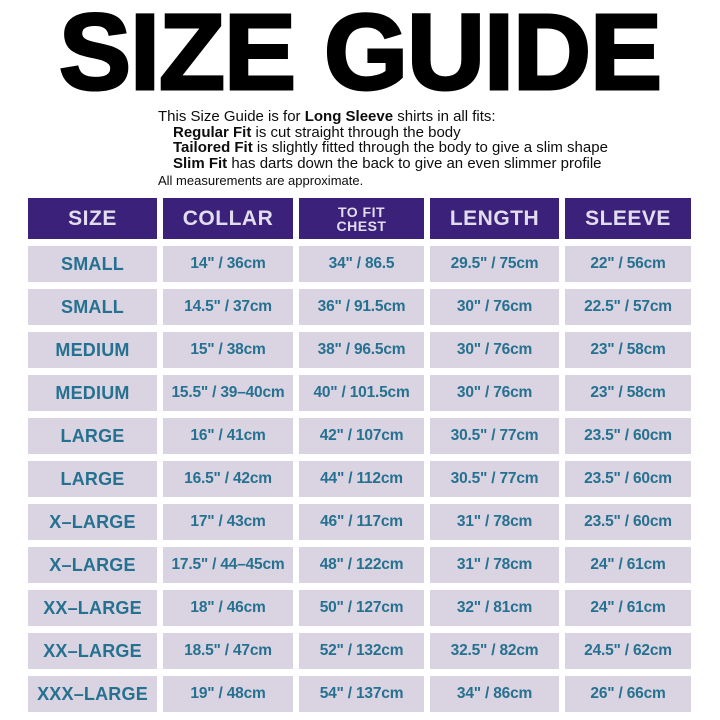  I want to click on cell-chest: 38" / 96.5cm, so click(361, 350).